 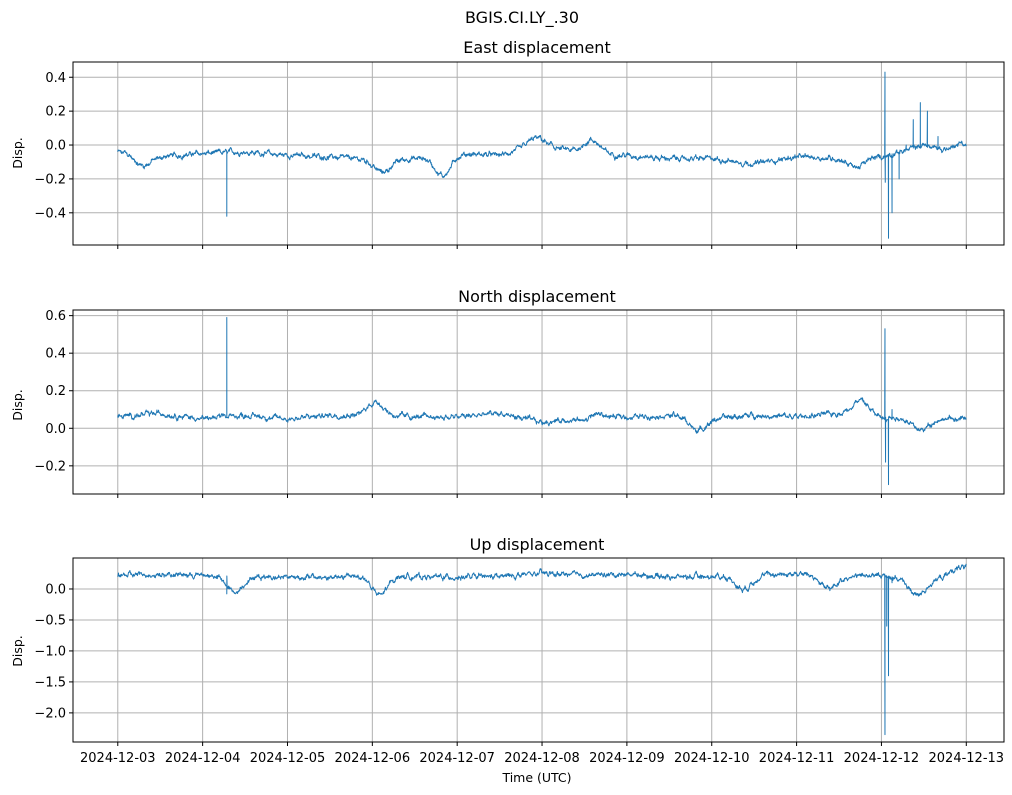 I want to click on x-tick-label: 2024-12-08, so click(x=542, y=758).